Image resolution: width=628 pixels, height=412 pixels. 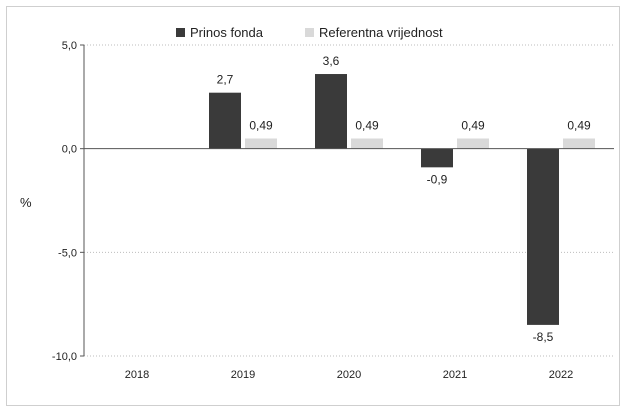 What do you see at coordinates (137, 375) in the screenshot?
I see `x-tick-label: 2018` at bounding box center [137, 375].